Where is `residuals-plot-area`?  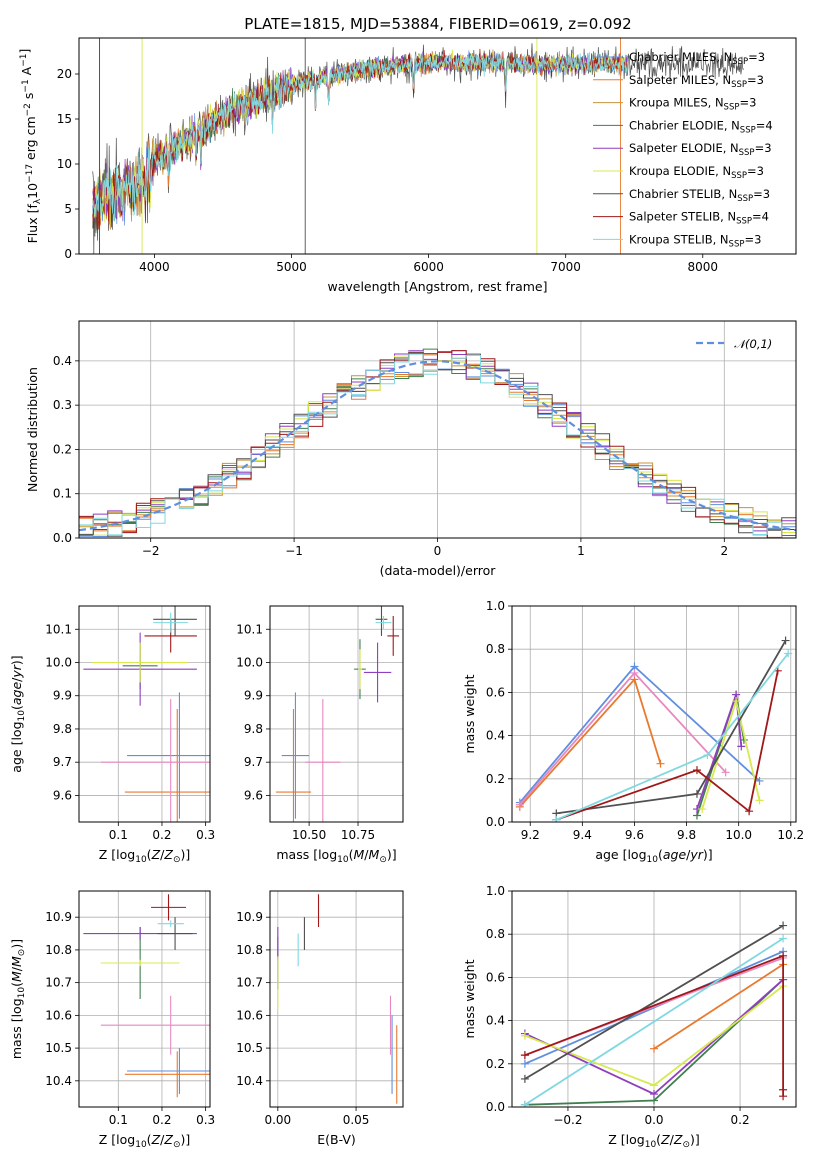
residuals-plot-area is located at coordinates (437, 443).